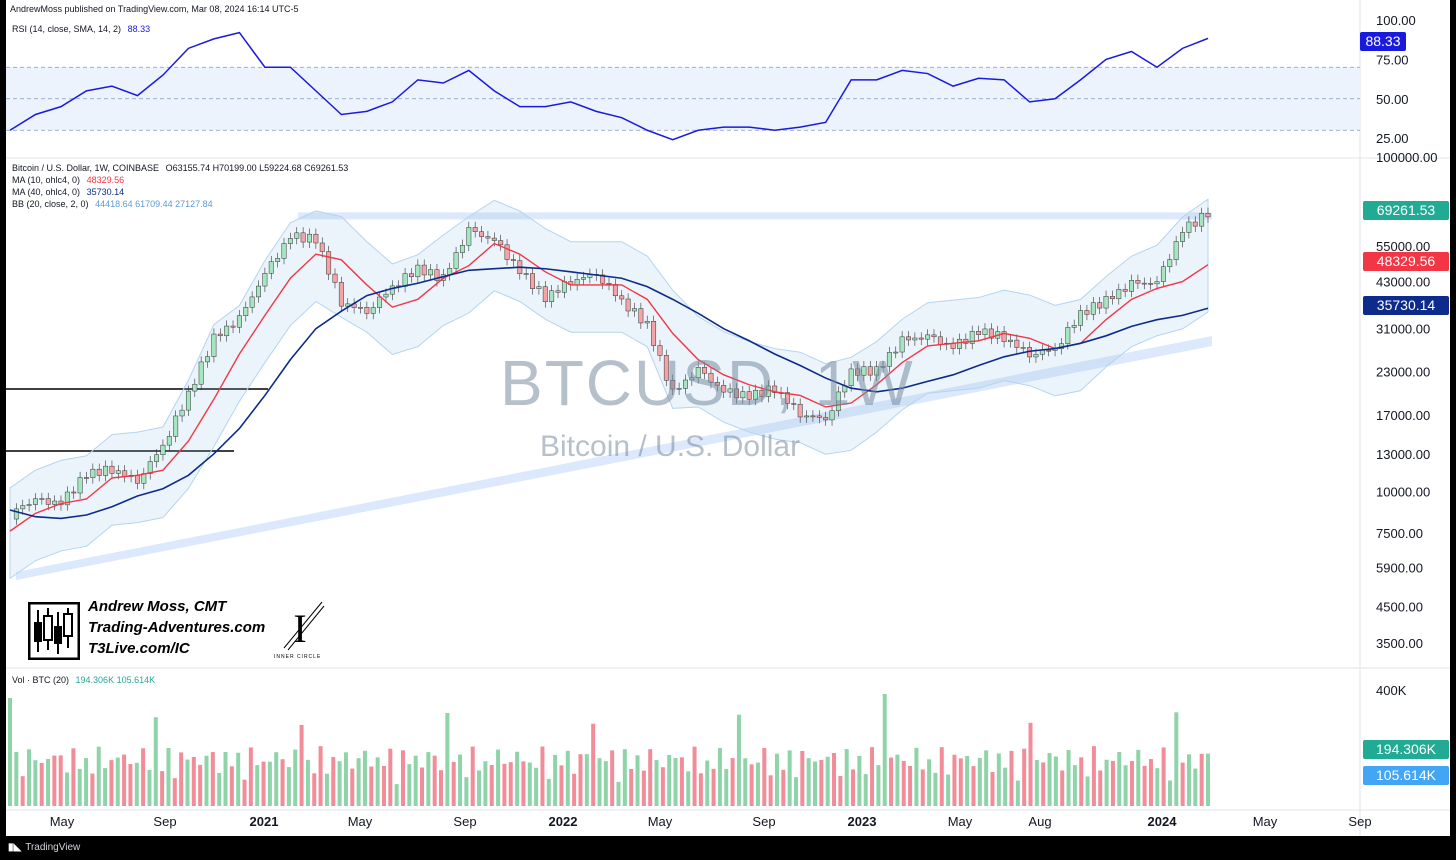 The image size is (1456, 860). What do you see at coordinates (304, 626) in the screenshot?
I see `inner-circle-logo-icon: I` at bounding box center [304, 626].